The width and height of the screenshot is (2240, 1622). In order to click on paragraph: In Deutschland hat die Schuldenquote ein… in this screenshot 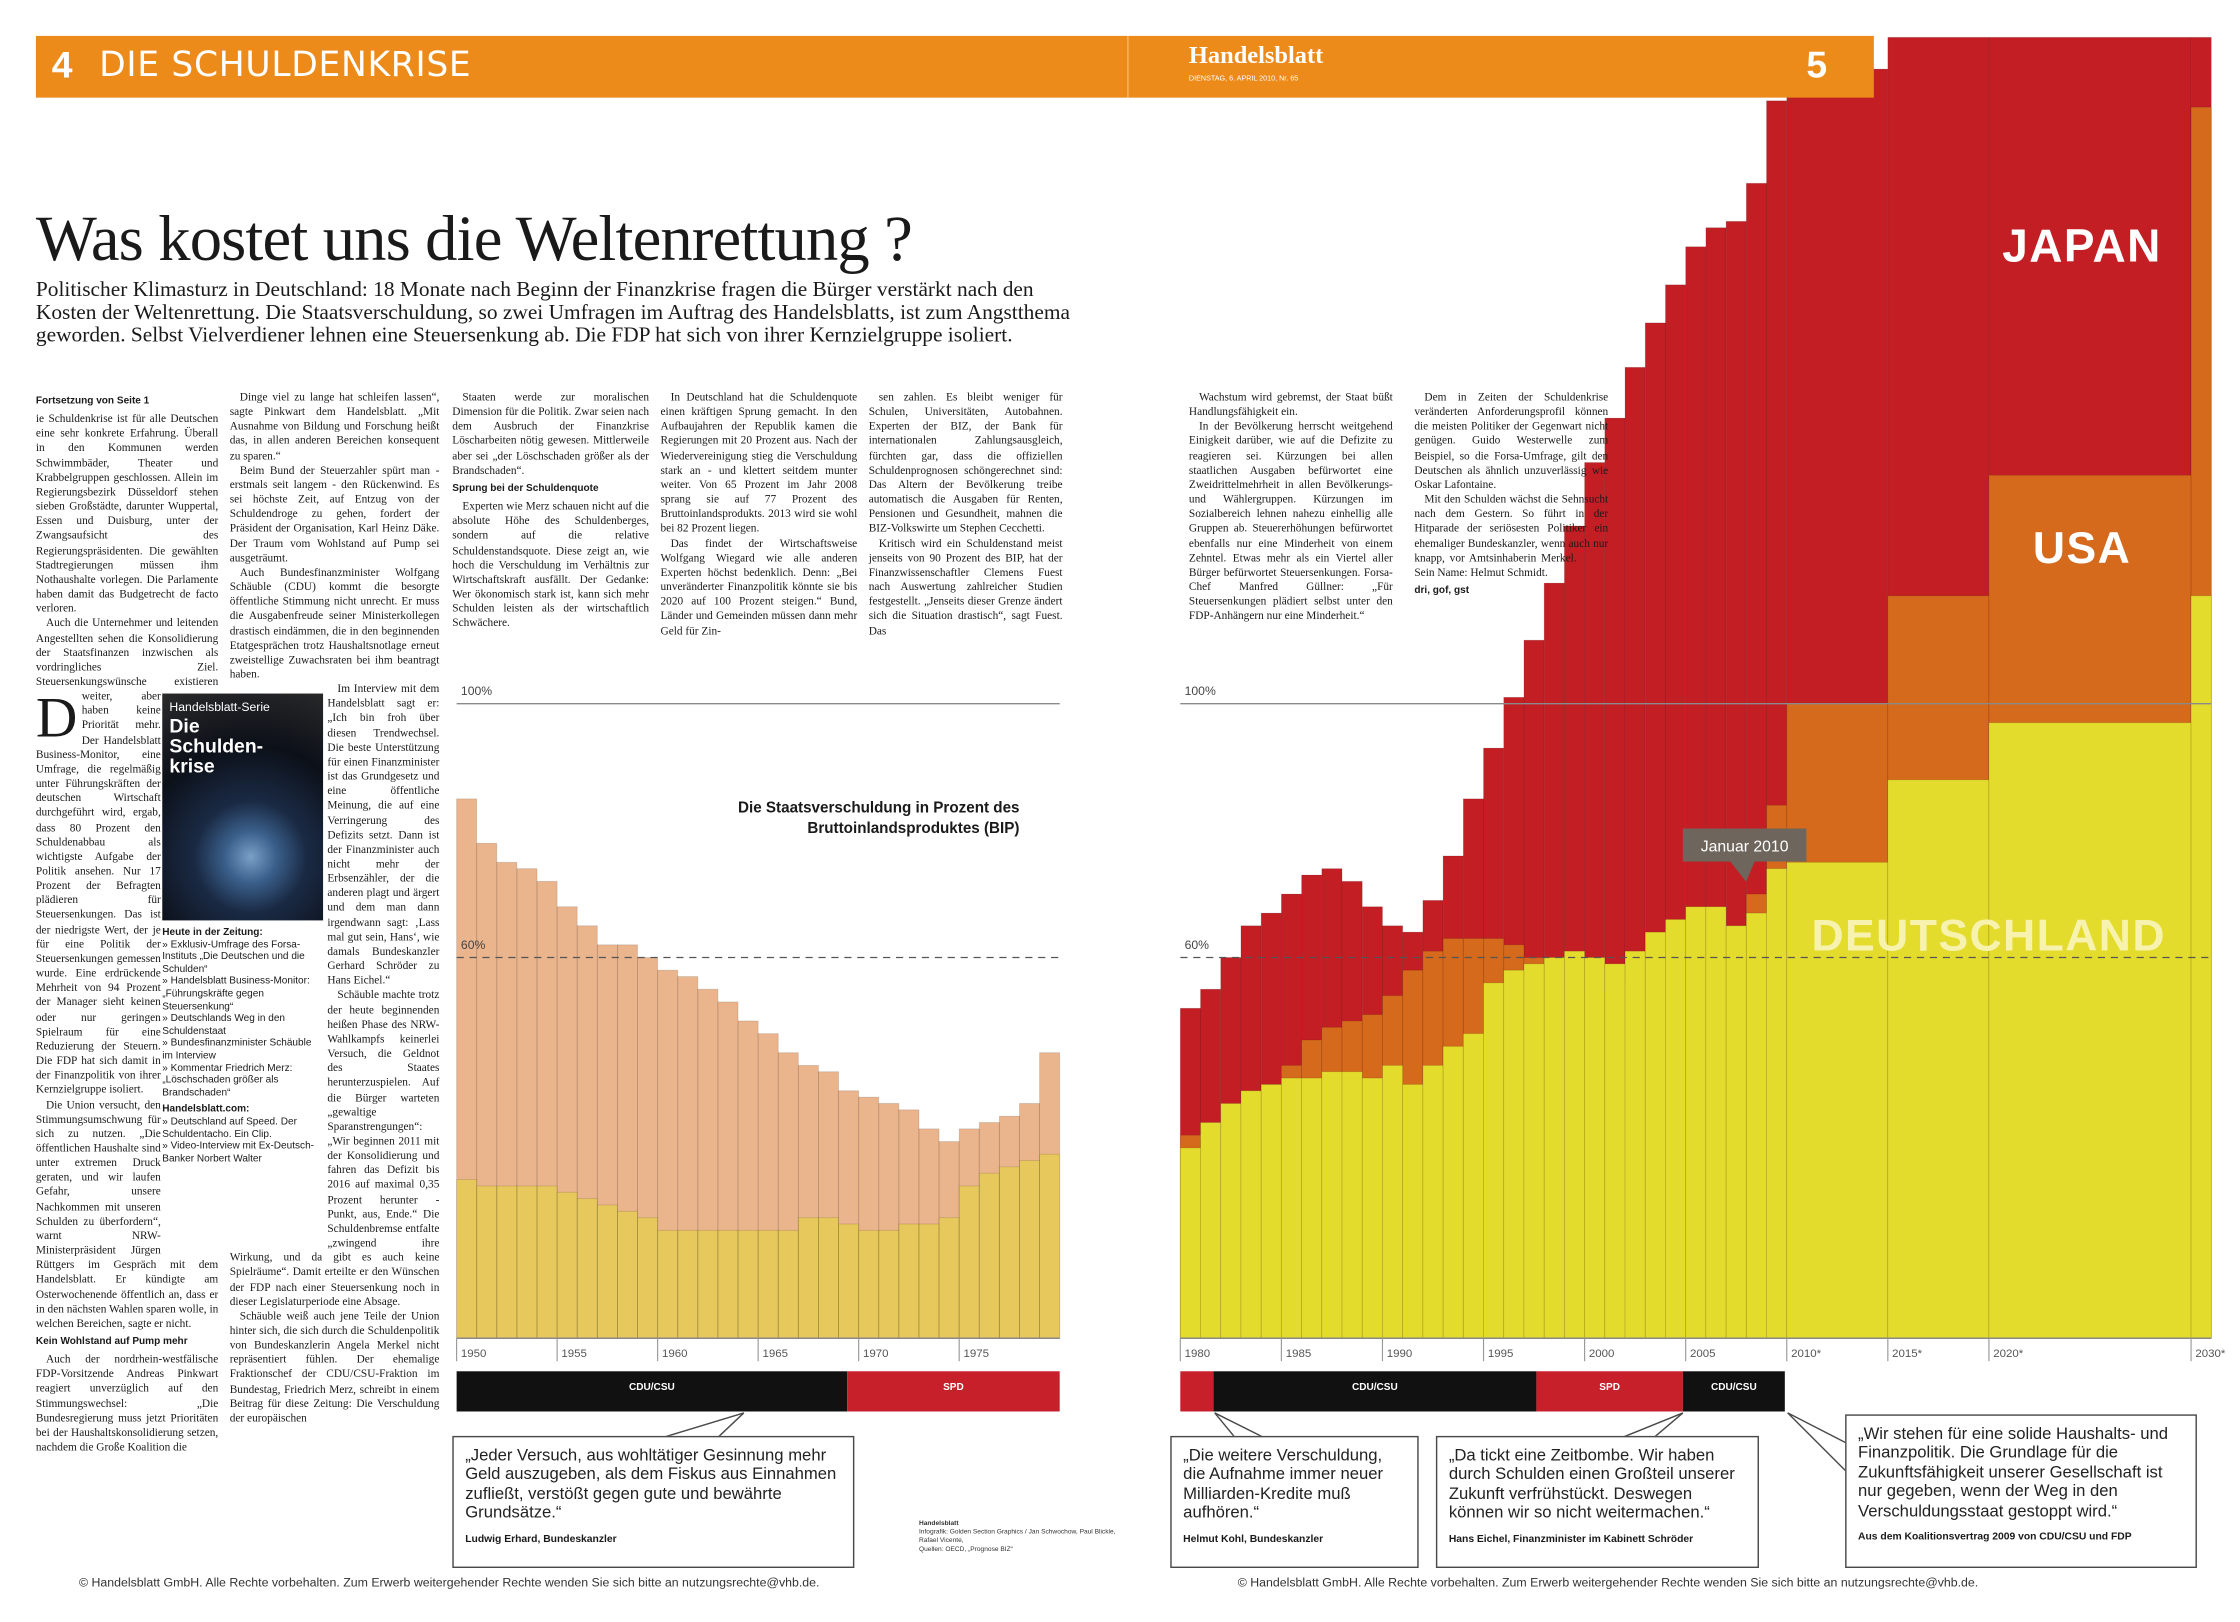, I will do `click(759, 462)`.